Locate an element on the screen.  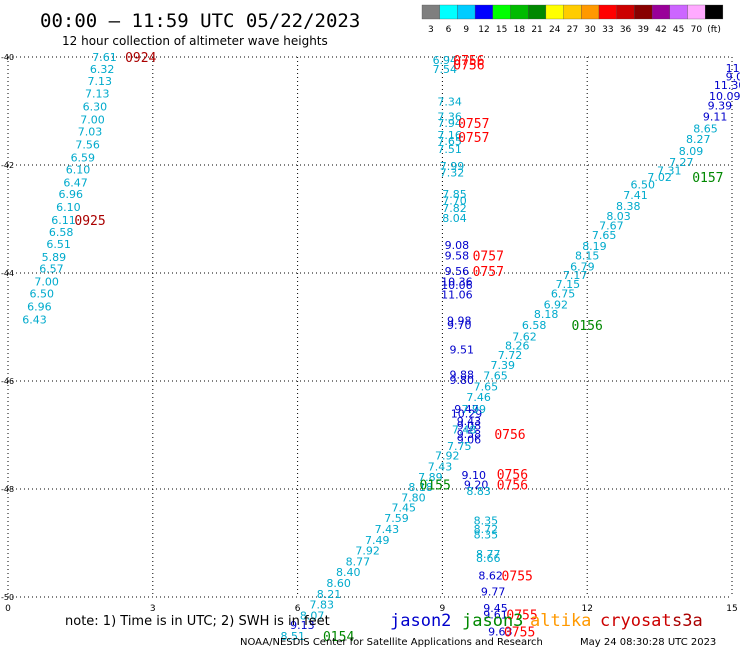
wave-height-point: 9.88 is located at coordinates (461, 375).